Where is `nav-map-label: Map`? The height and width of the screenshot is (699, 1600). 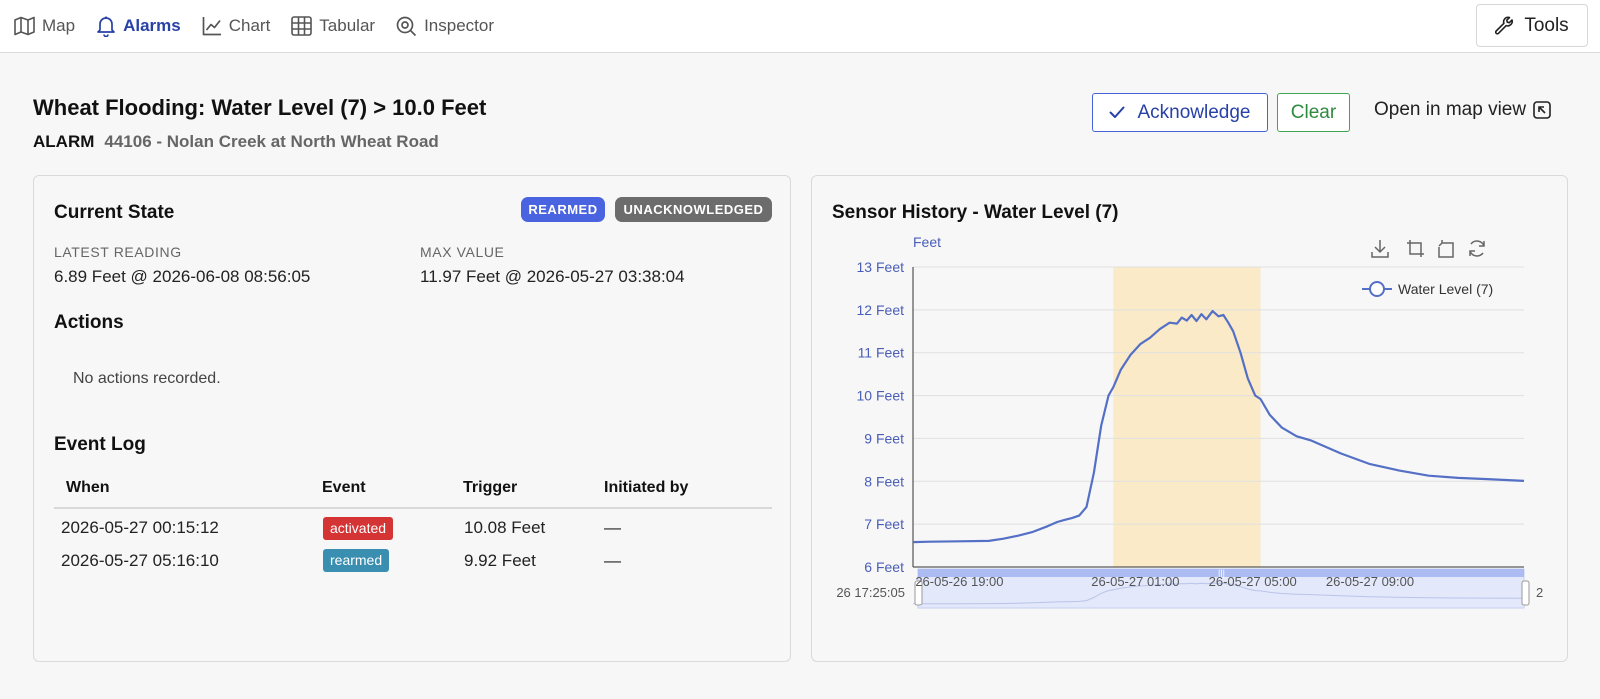 nav-map-label: Map is located at coordinates (59, 25).